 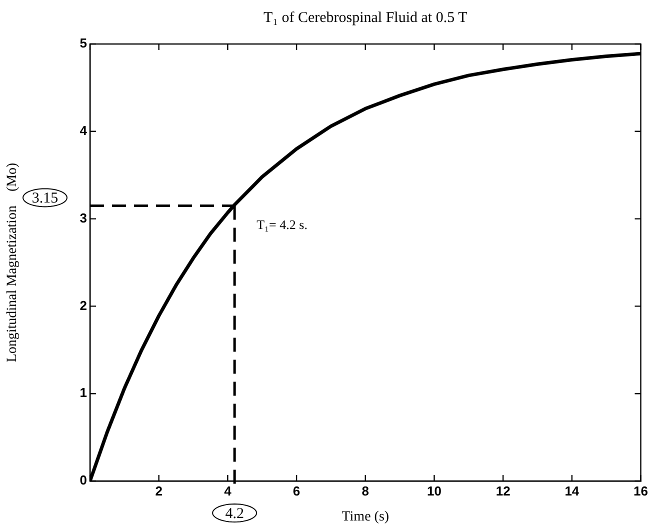 I want to click on x-tick-label: 12, so click(x=503, y=490).